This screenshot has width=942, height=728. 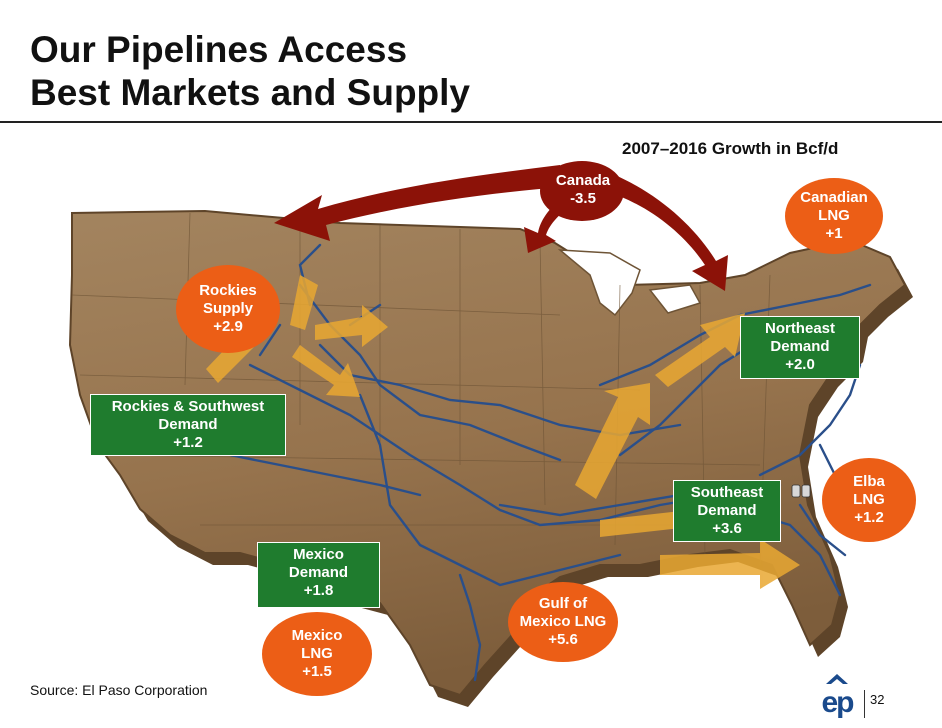 What do you see at coordinates (119, 690) in the screenshot?
I see `source-note: Source: El Paso Corporation` at bounding box center [119, 690].